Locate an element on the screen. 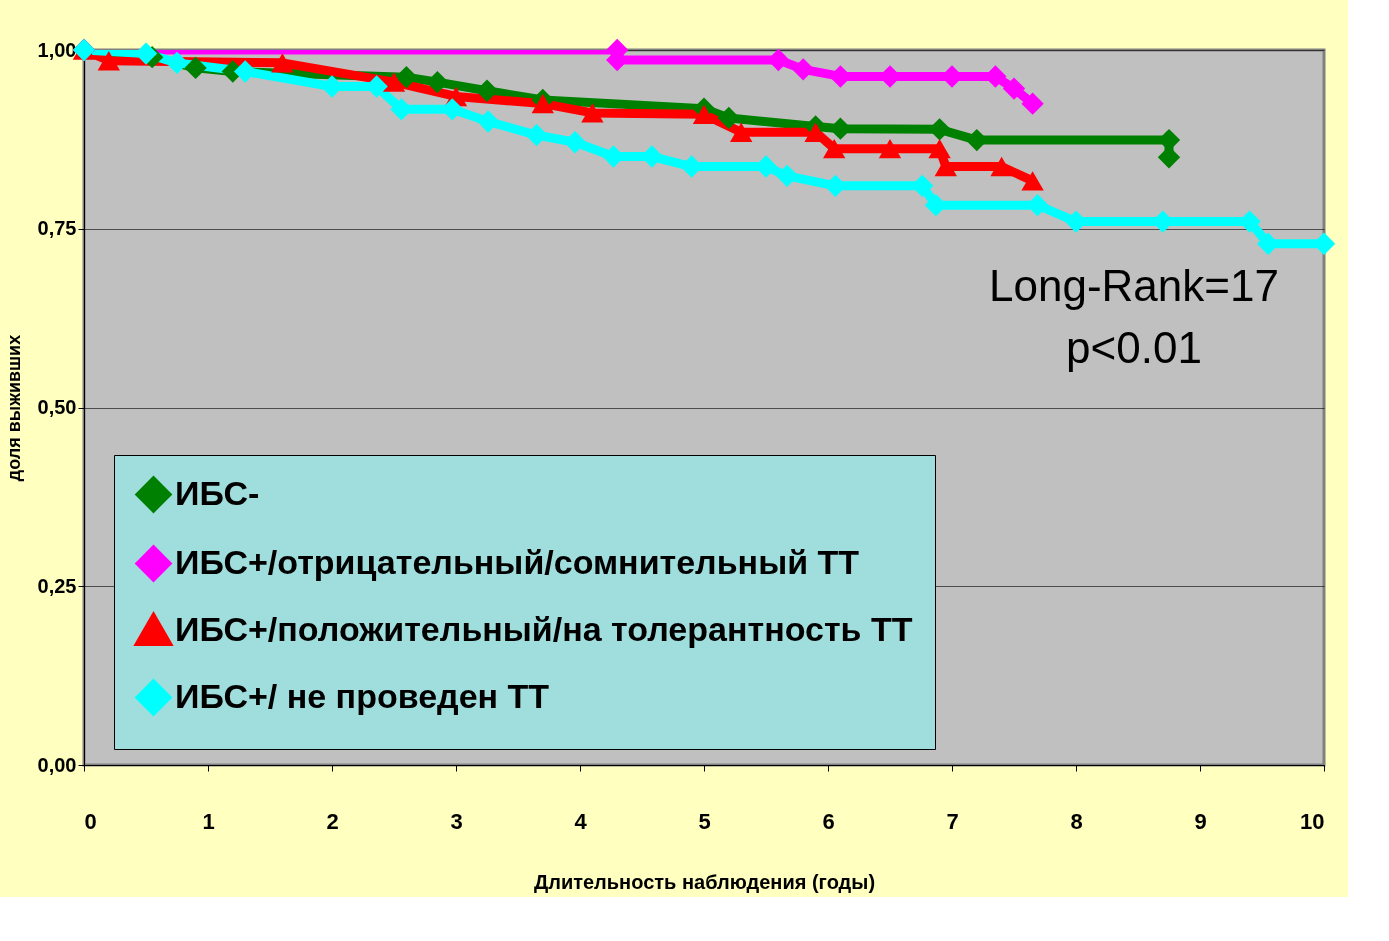 Image resolution: width=1389 pixels, height=941 pixels. x-tick-label: 1 is located at coordinates (208, 821).